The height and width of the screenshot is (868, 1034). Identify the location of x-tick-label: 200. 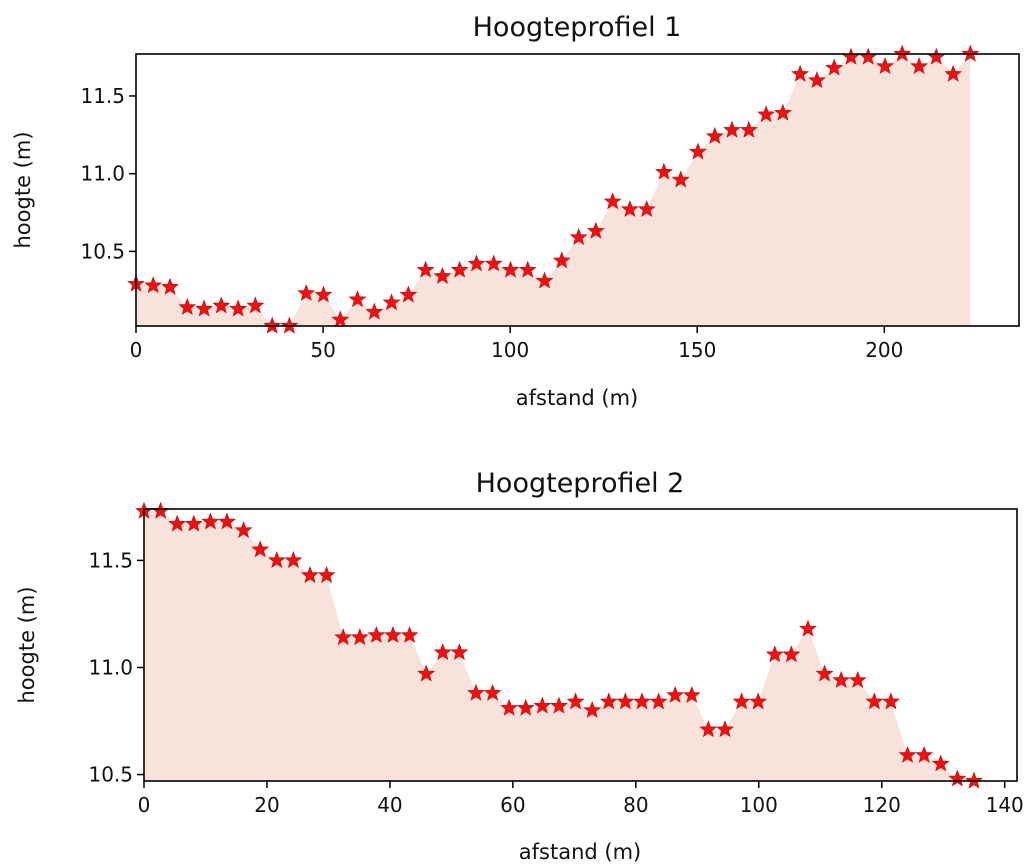
(884, 350).